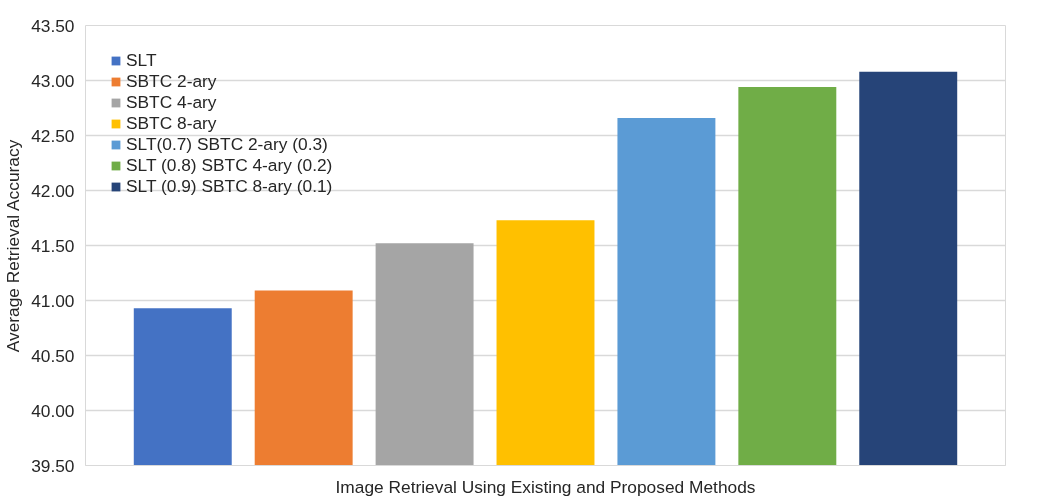 The image size is (1039, 503). I want to click on y-tick-label: 40.50, so click(53, 355).